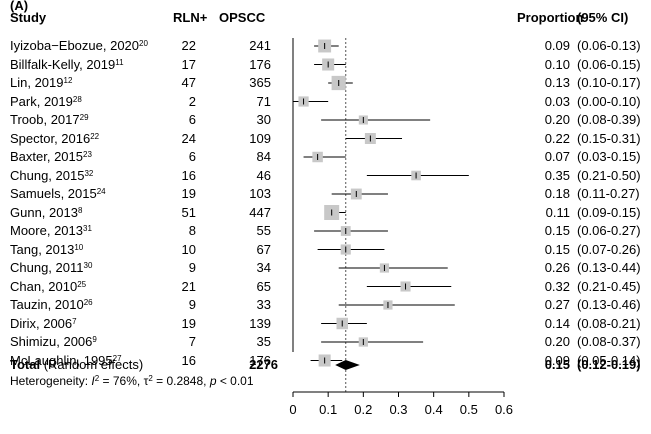  I want to click on study-name-text: Moore, 2013, so click(46, 230).